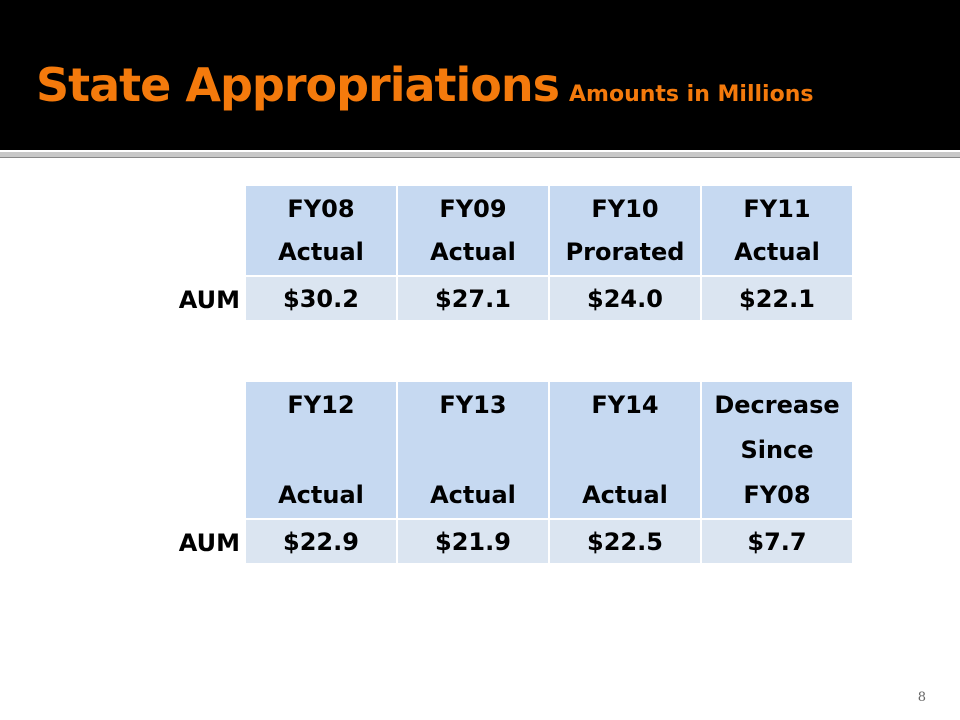 The image size is (960, 720). Describe the element at coordinates (691, 94) in the screenshot. I see `subtitle: Amounts in Millions` at that location.